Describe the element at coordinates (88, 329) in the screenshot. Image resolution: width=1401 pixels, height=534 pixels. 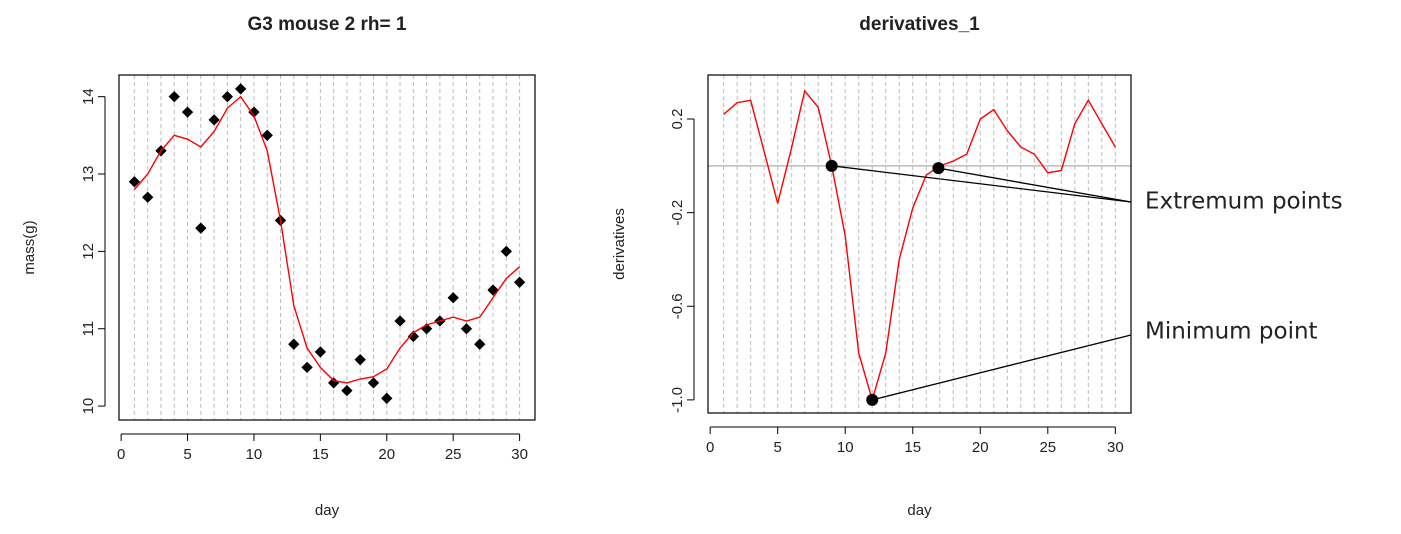
I see `y-tick-label: 11` at that location.